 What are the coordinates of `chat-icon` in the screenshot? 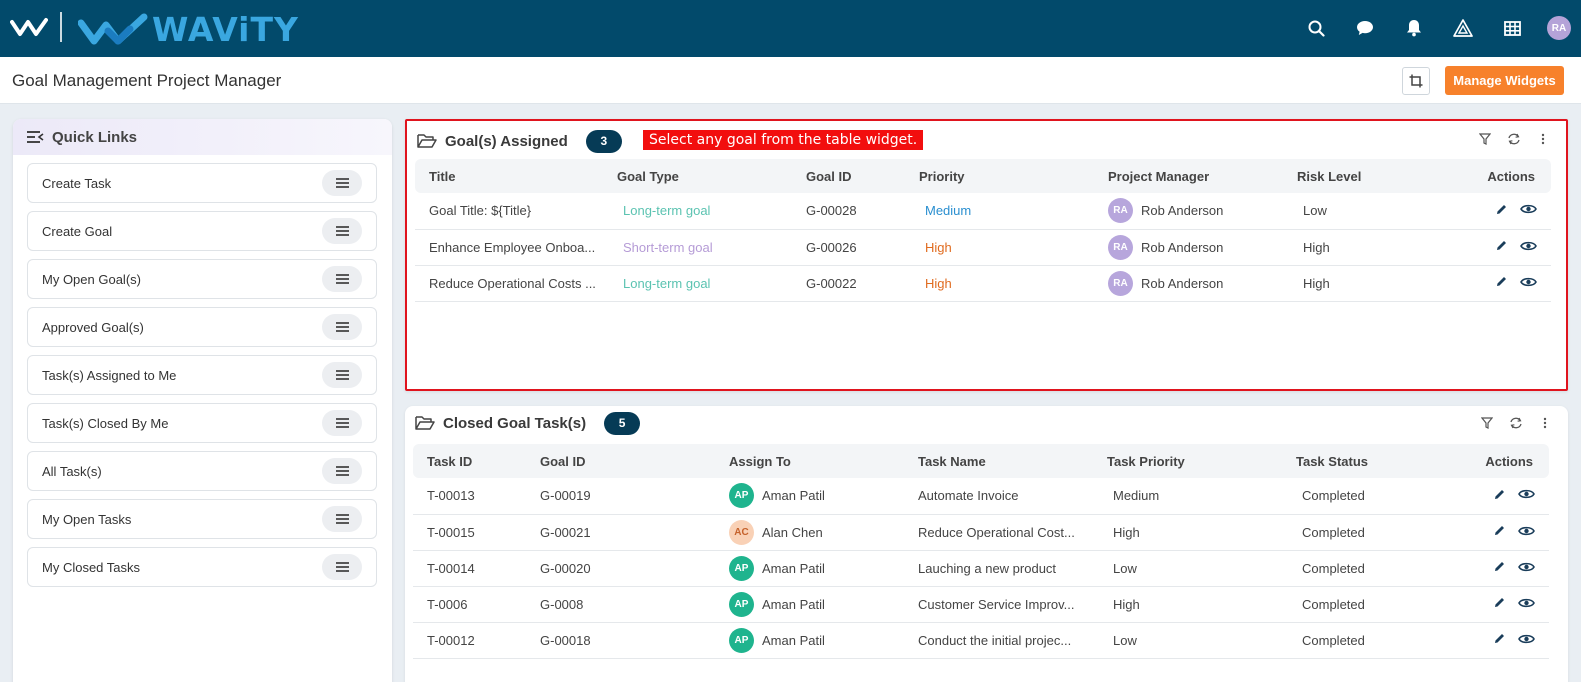 It's located at (1365, 28).